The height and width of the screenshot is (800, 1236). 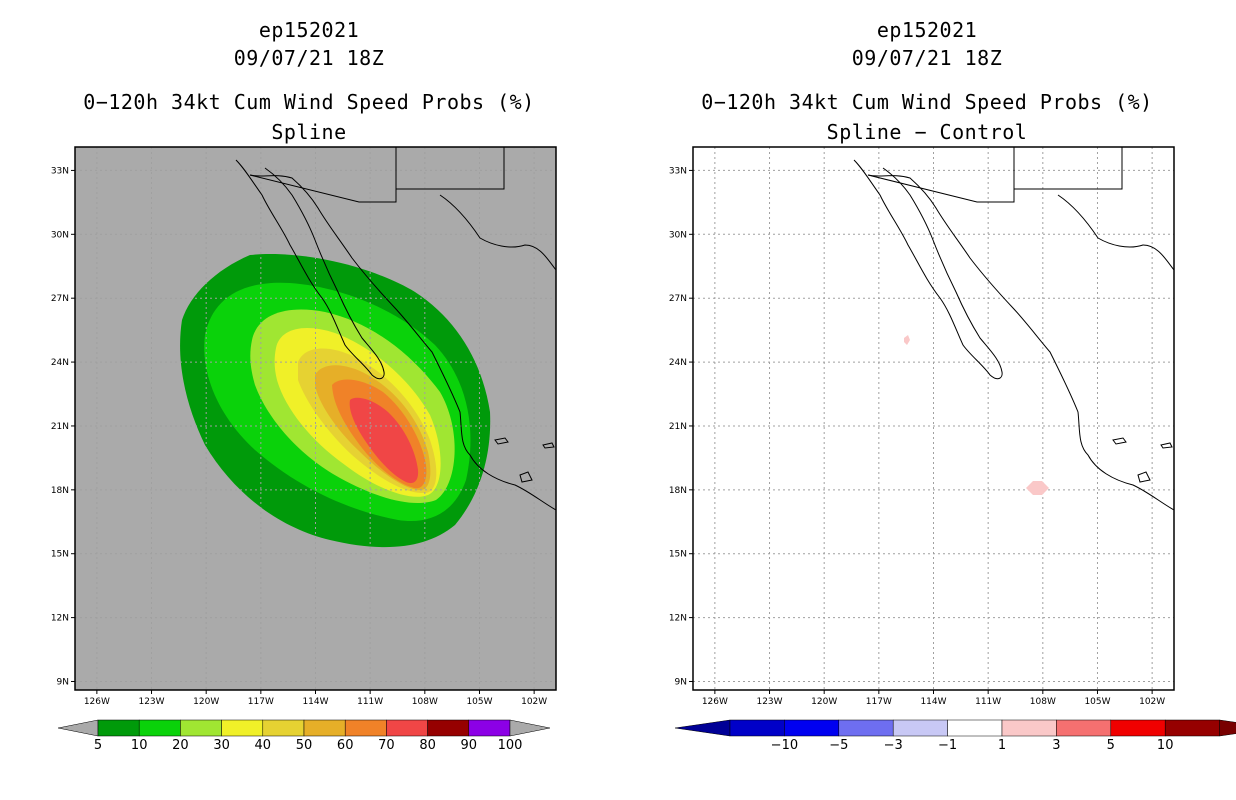 What do you see at coordinates (384, 440) in the screenshot?
I see `prob-70-contour` at bounding box center [384, 440].